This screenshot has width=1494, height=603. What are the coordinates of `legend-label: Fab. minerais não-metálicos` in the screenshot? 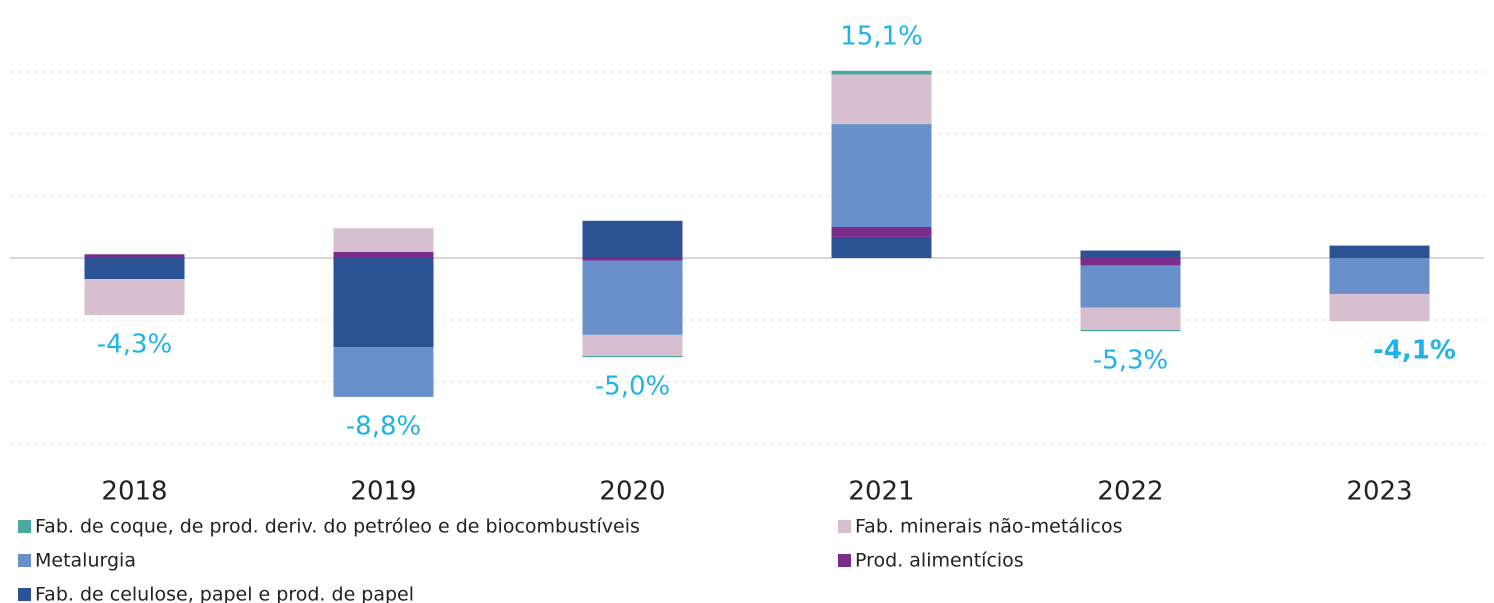 It's located at (989, 527).